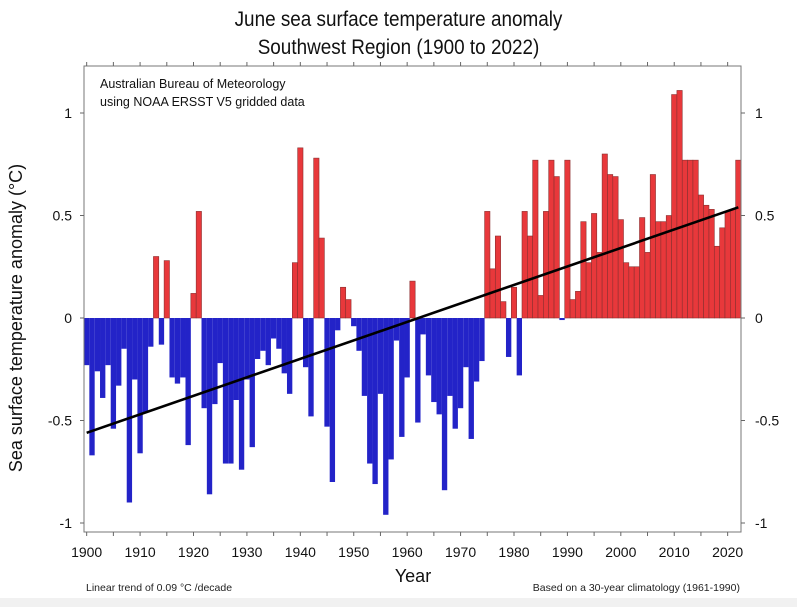 The height and width of the screenshot is (607, 797). Describe the element at coordinates (225, 391) in the screenshot. I see `bar-1926` at that location.